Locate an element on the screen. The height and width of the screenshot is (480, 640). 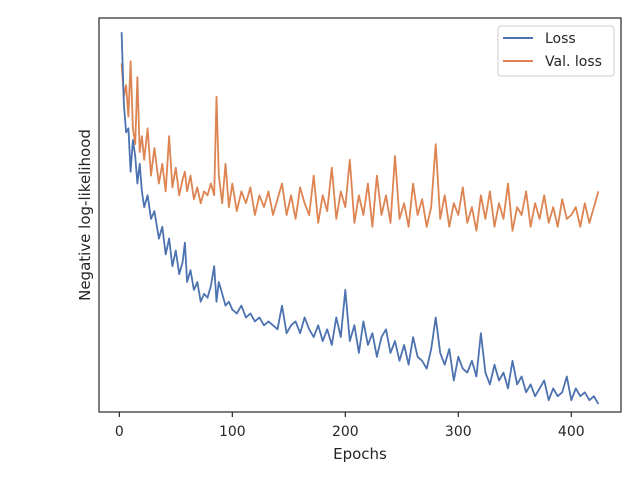
x-tick-label: 0 is located at coordinates (119, 432).